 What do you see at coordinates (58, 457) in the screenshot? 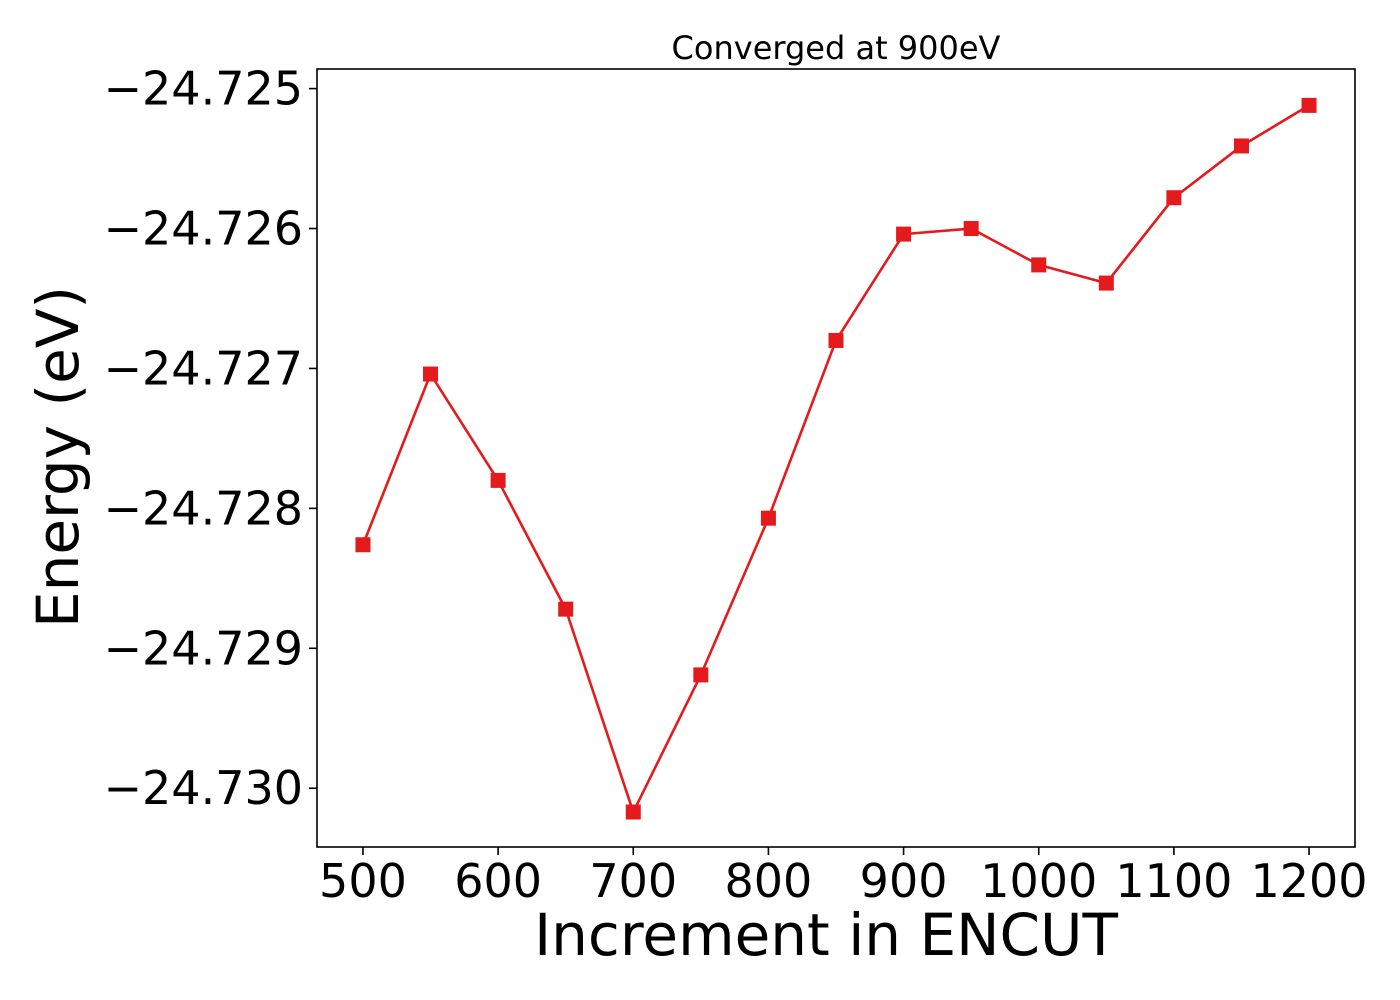
I see `y-axis-label: Energy (eV)` at bounding box center [58, 457].